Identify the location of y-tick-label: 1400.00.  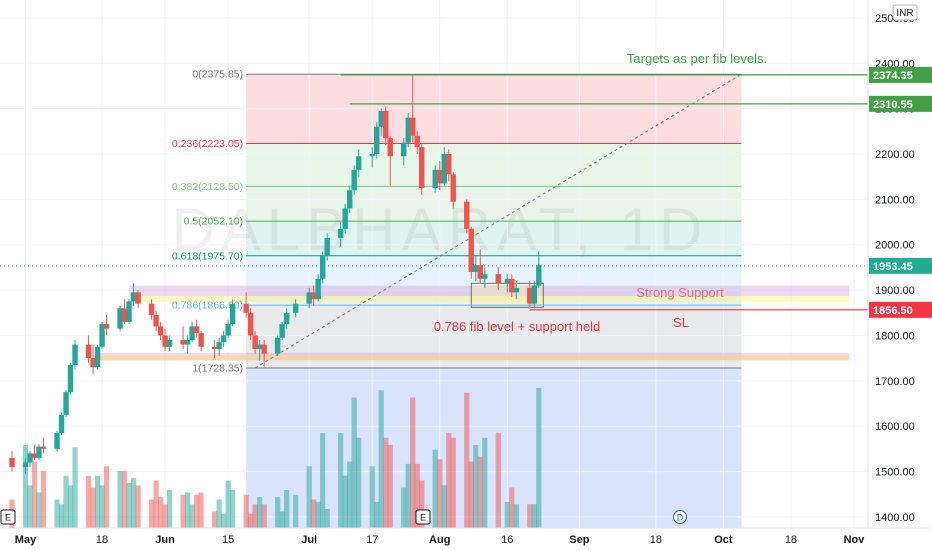
(895, 518).